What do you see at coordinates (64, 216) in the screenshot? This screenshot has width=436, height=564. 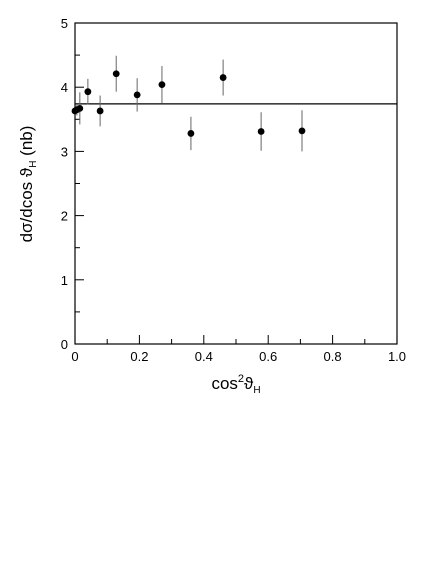 I see `y-tick-label: 2` at bounding box center [64, 216].